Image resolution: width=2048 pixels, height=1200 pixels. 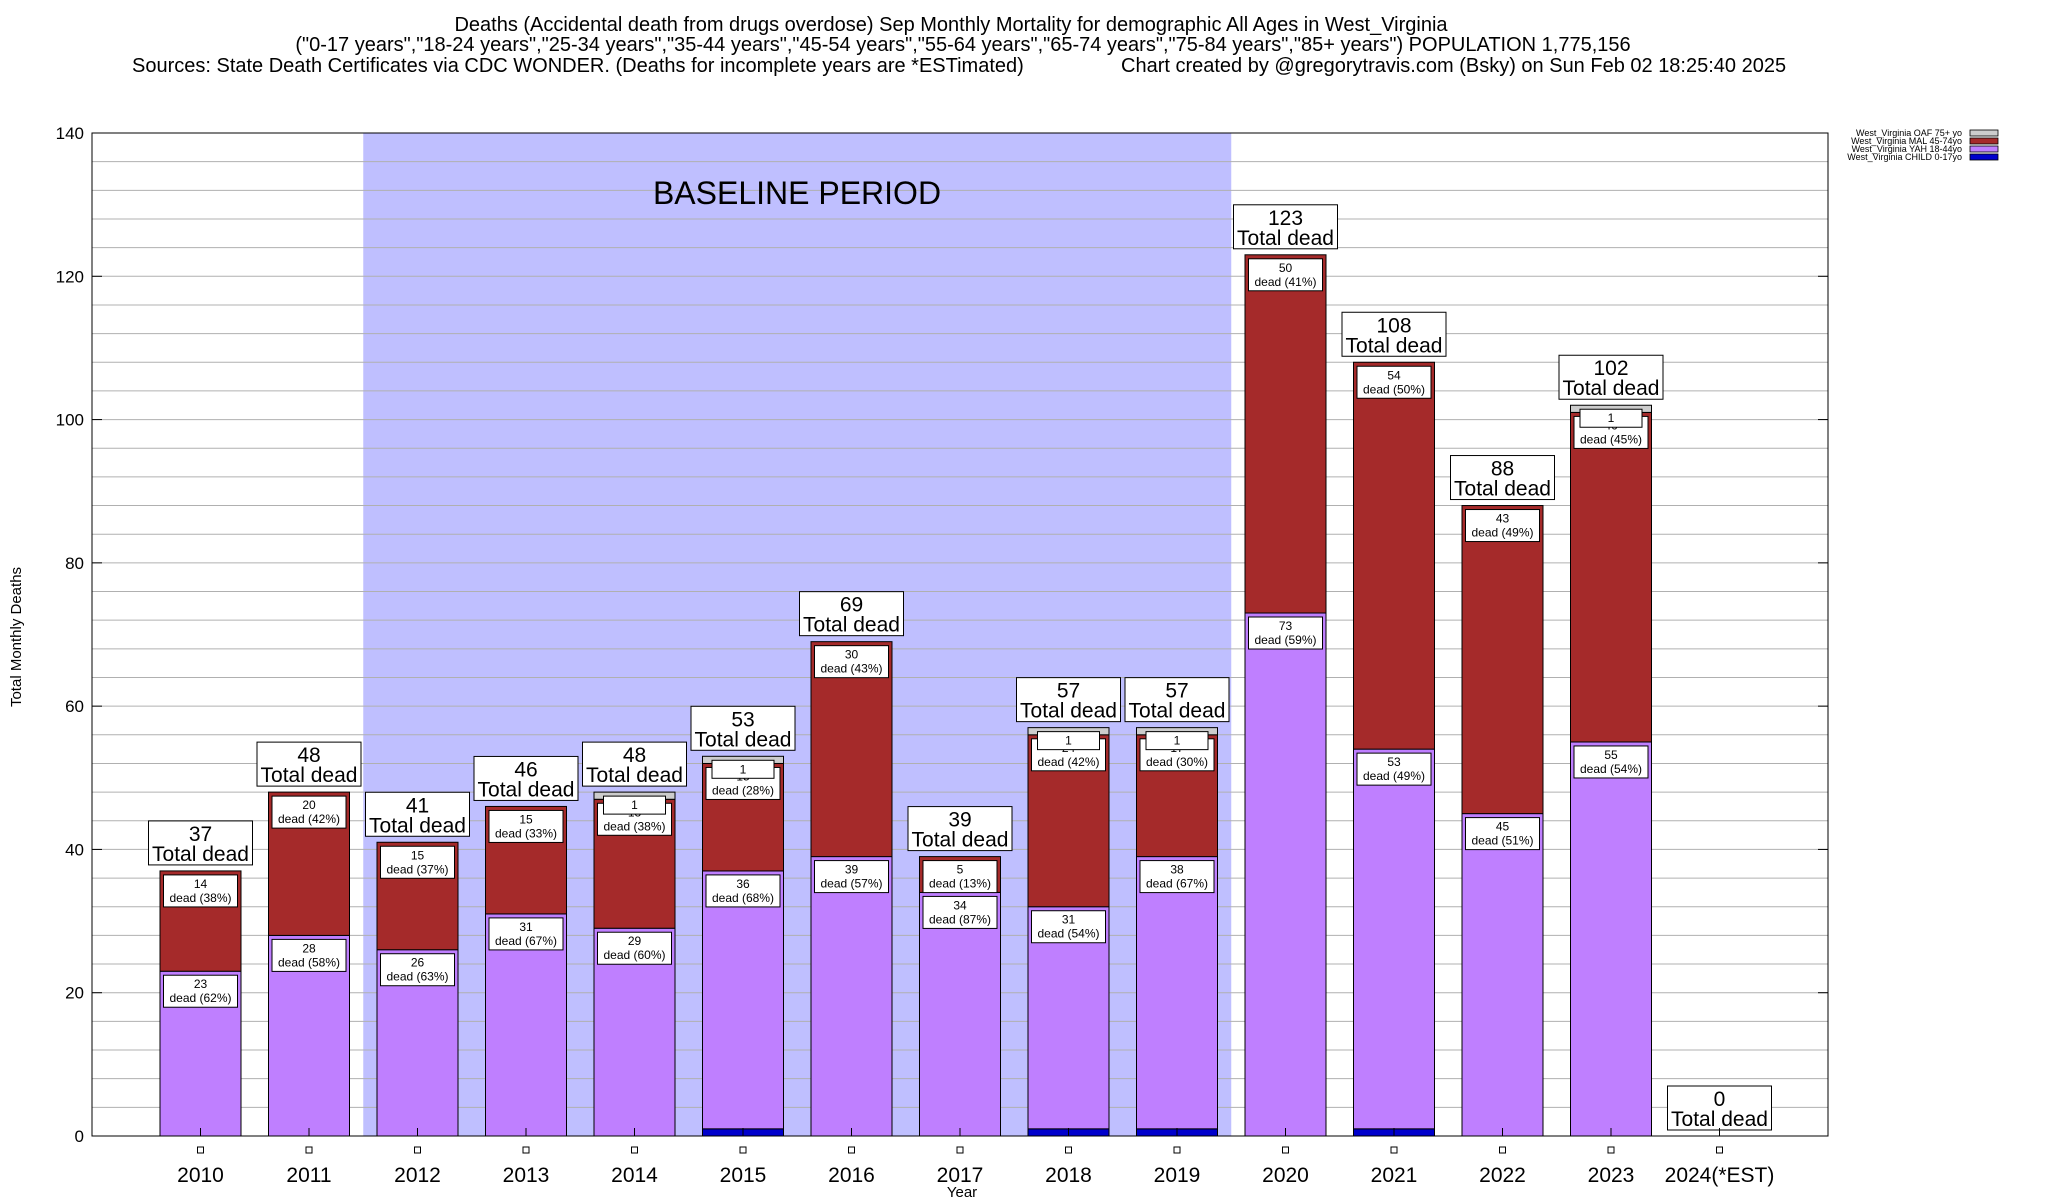 What do you see at coordinates (851, 605) in the screenshot?
I see `total-value-label: 69` at bounding box center [851, 605].